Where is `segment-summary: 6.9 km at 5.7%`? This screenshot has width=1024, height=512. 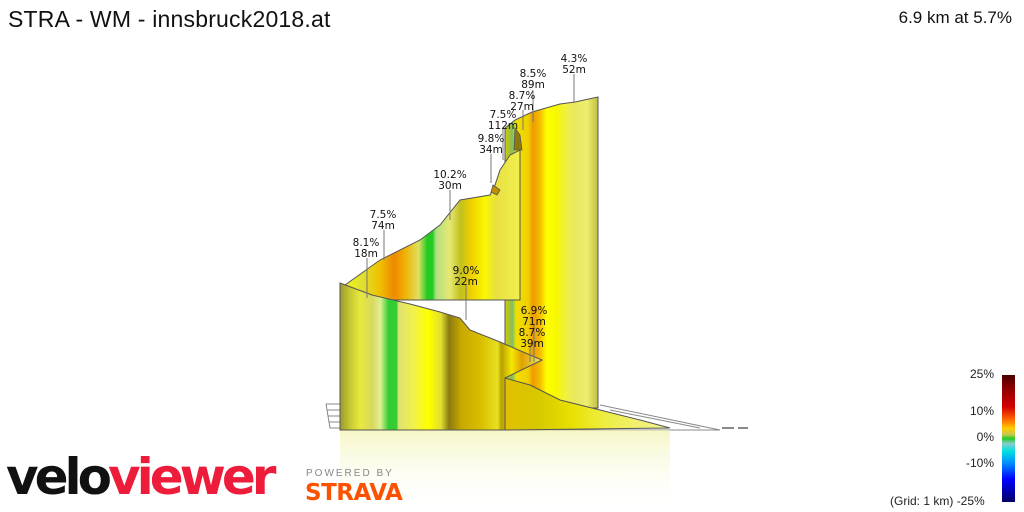
segment-summary: 6.9 km at 5.7% is located at coordinates (955, 17).